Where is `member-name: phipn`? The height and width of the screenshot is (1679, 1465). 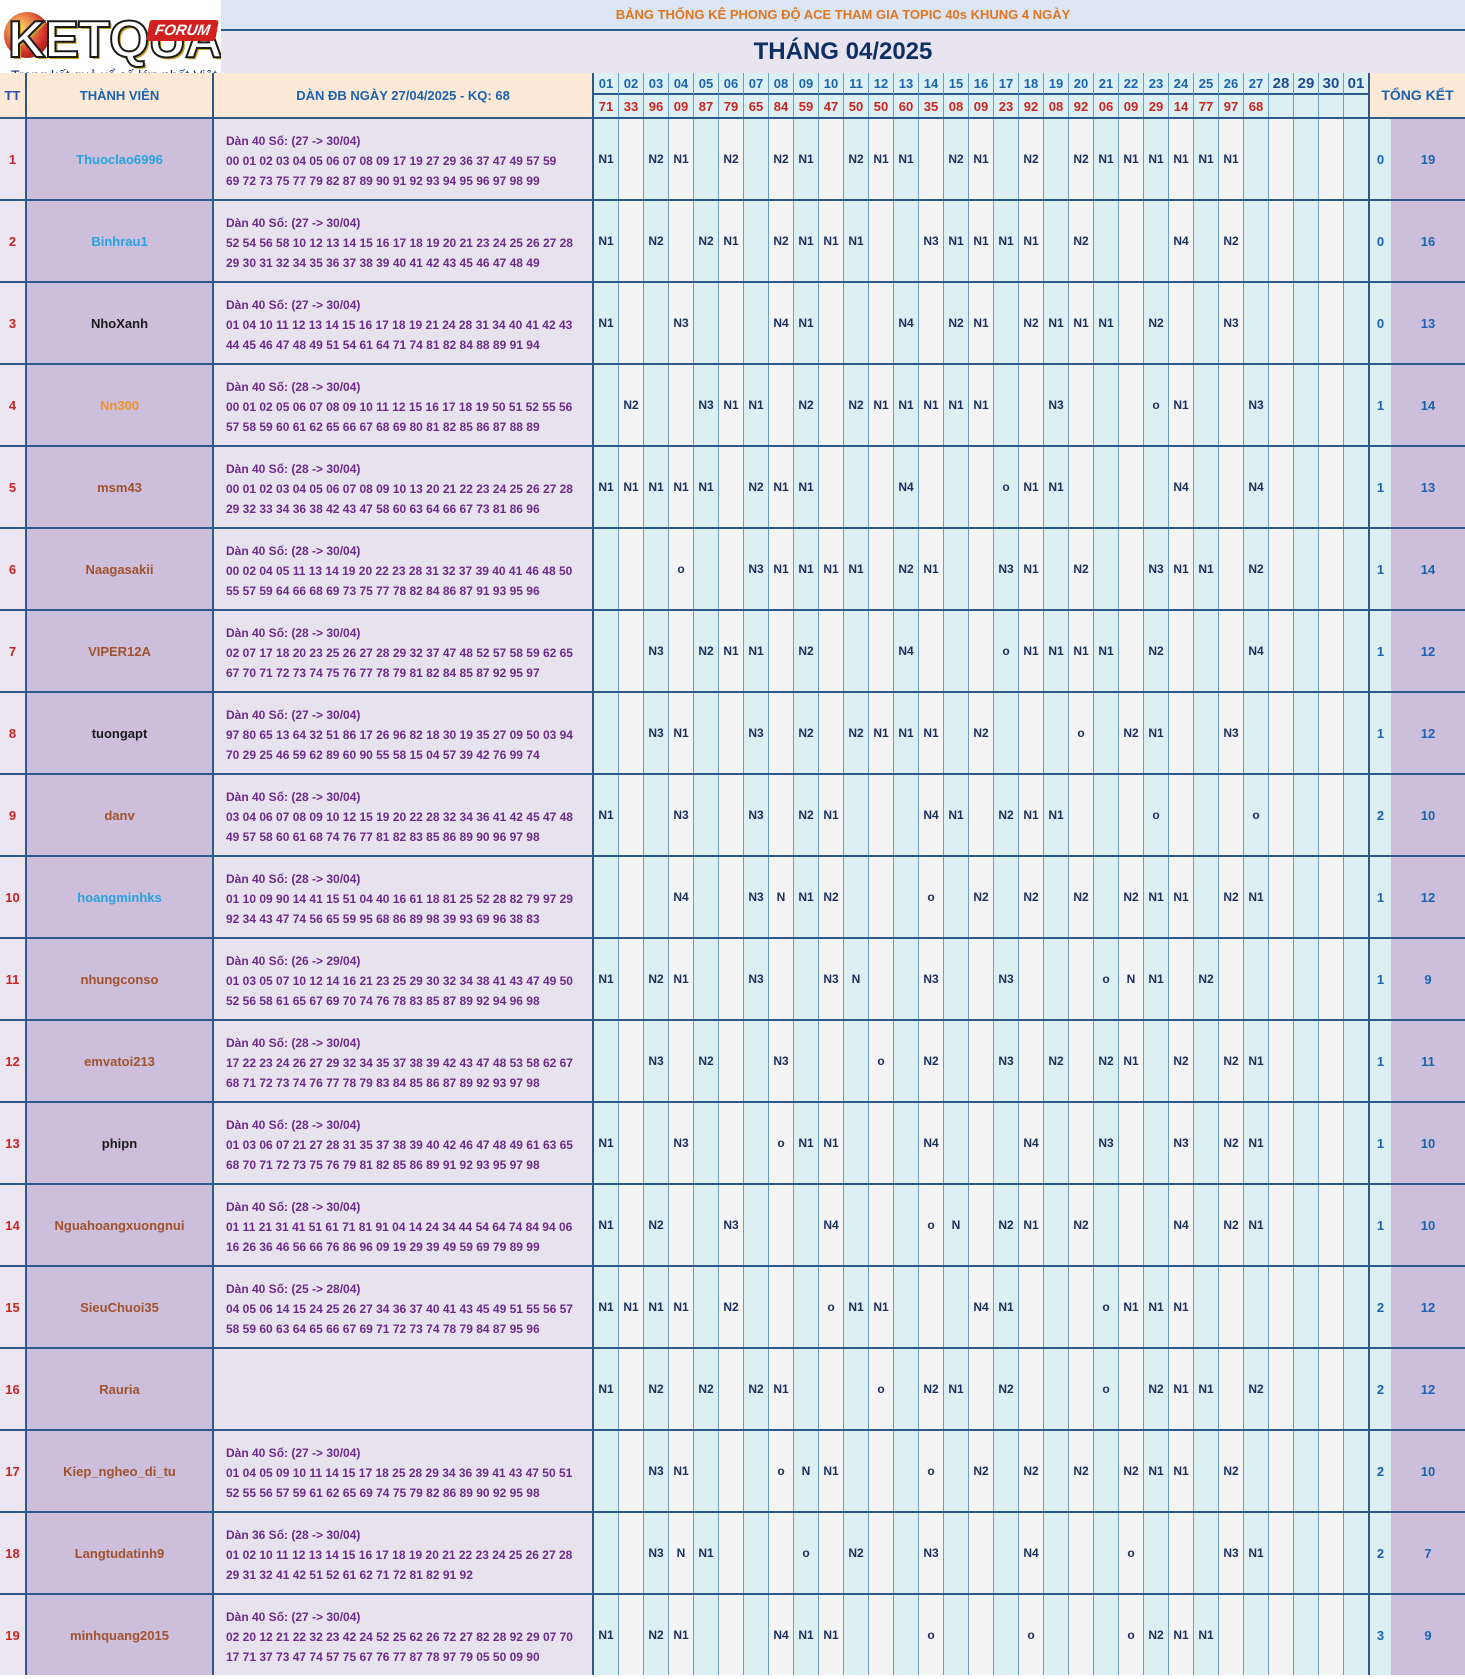
member-name: phipn is located at coordinates (120, 1143).